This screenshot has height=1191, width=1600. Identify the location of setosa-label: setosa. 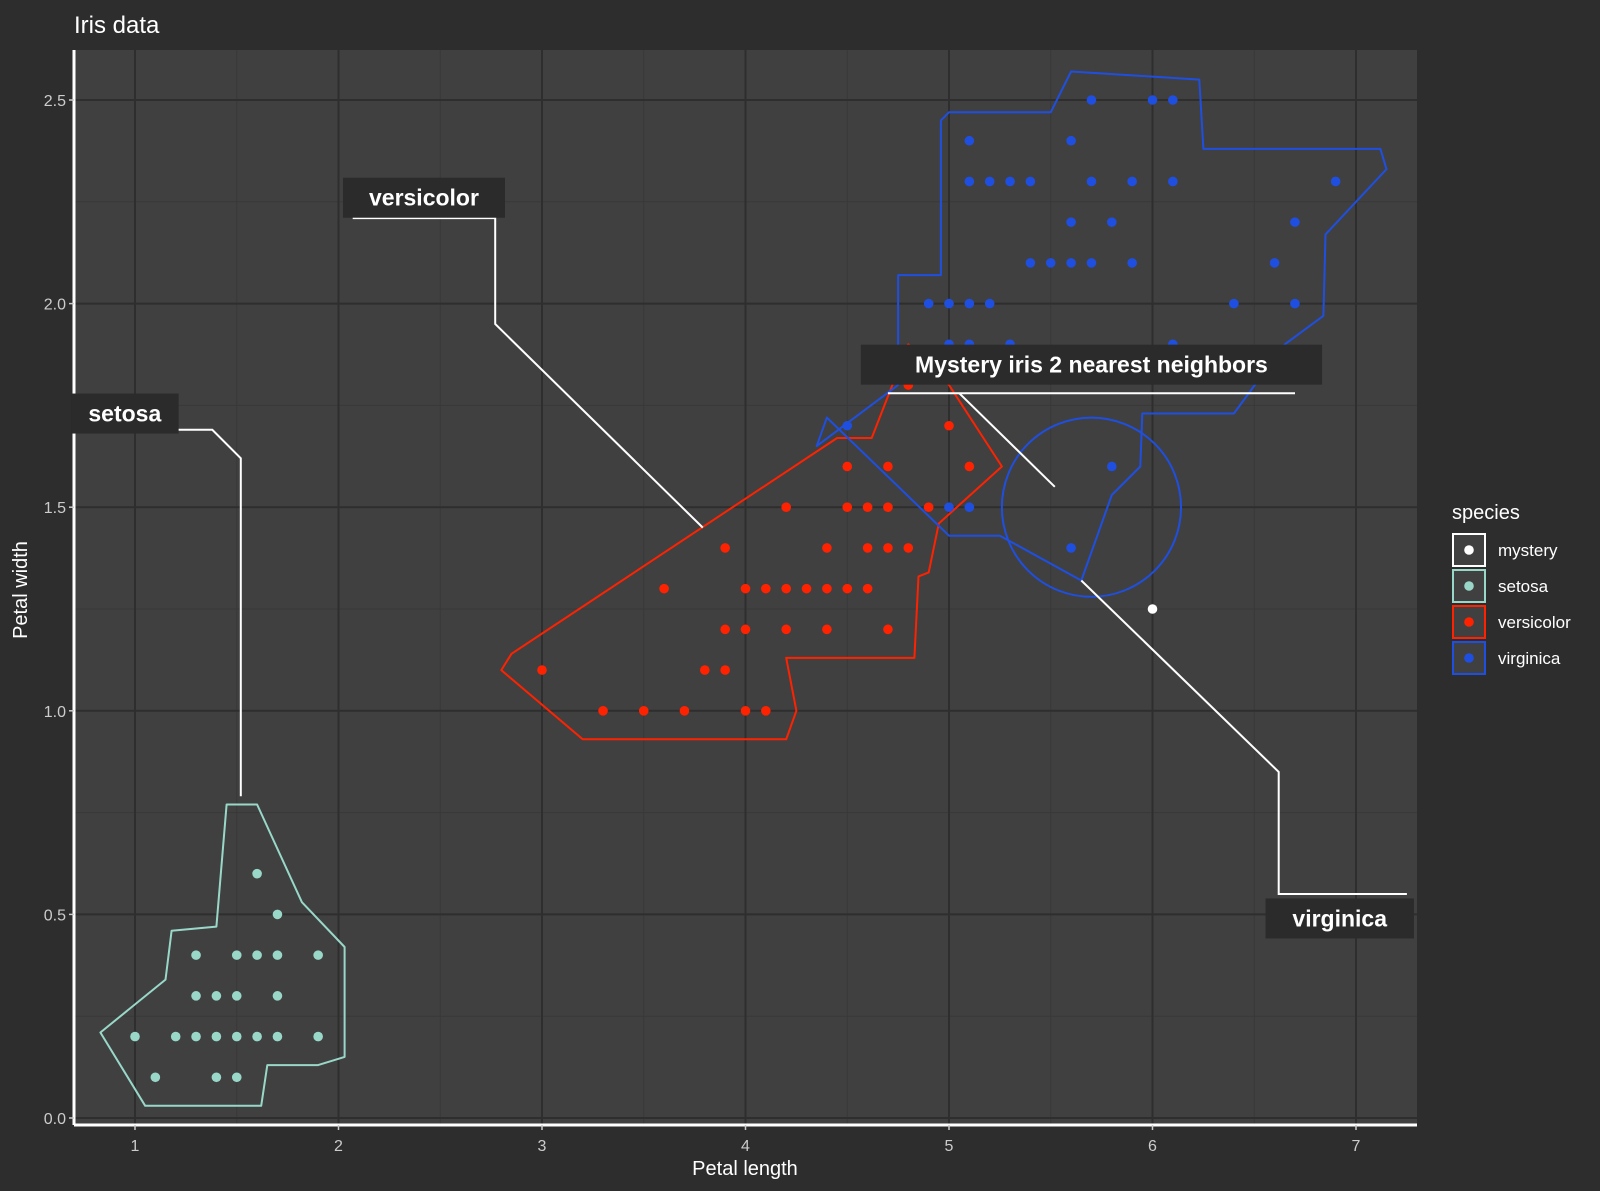
(124, 414).